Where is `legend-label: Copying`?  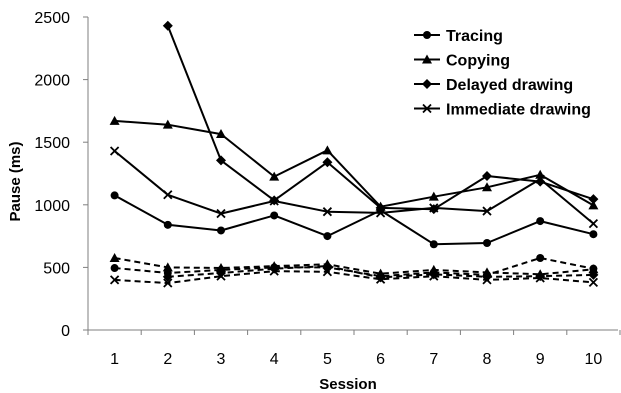 legend-label: Copying is located at coordinates (478, 61).